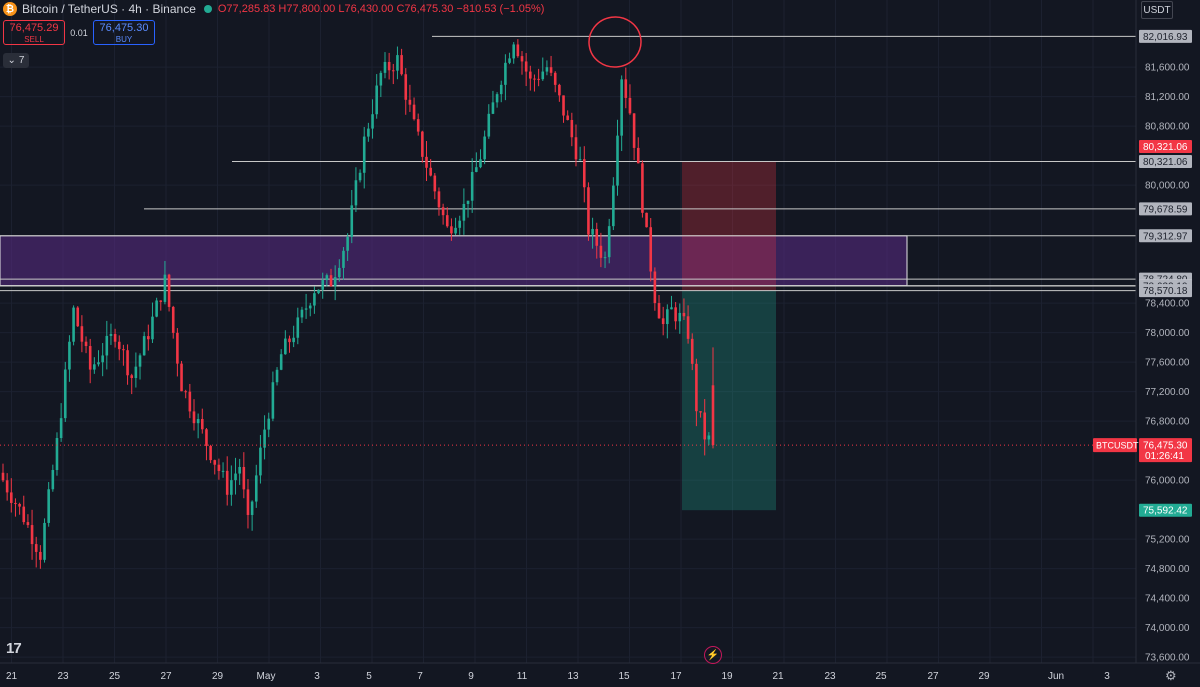 The image size is (1200, 687). What do you see at coordinates (1165, 236) in the screenshot?
I see `level-price-label: 79,312.97` at bounding box center [1165, 236].